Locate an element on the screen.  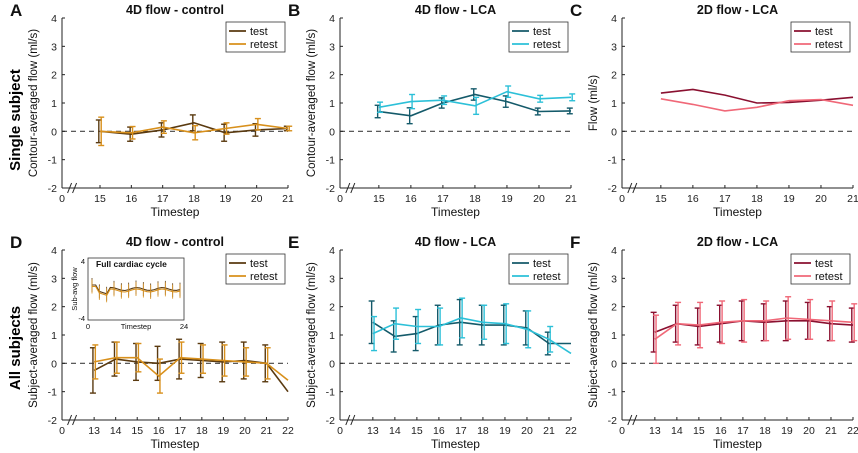
row-label-single-subject: Single subject is located at coordinates (15, 120).